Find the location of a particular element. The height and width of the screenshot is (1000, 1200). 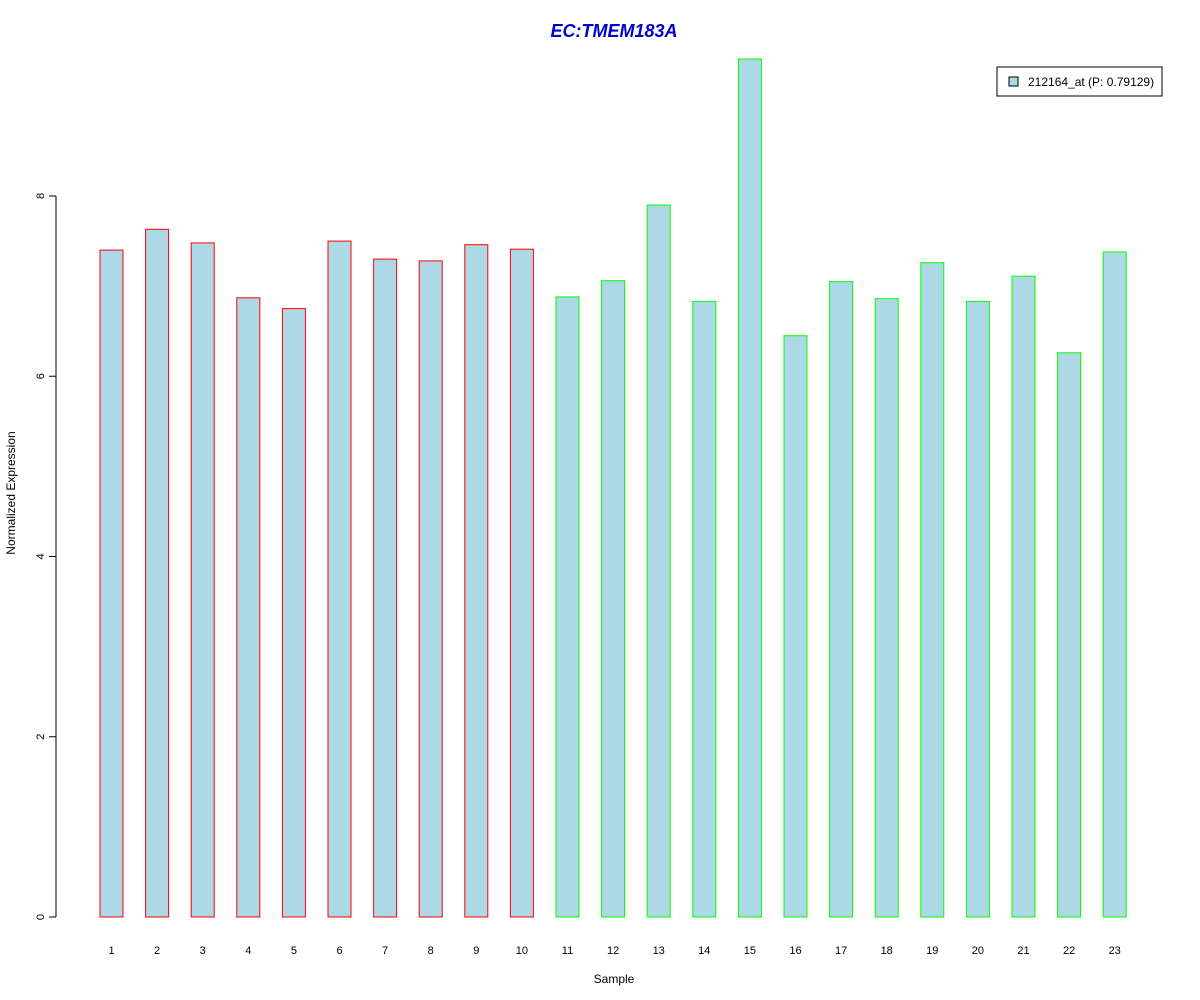

x-tick-label-6: 6 is located at coordinates (339, 951).